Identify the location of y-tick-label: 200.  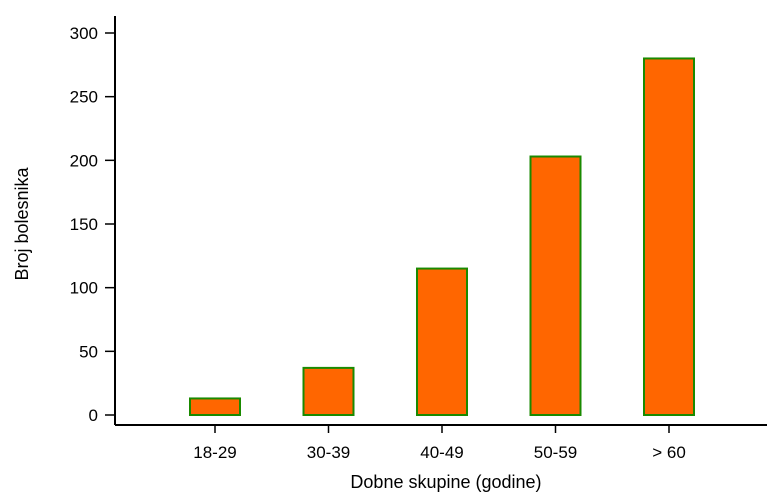
(84, 160).